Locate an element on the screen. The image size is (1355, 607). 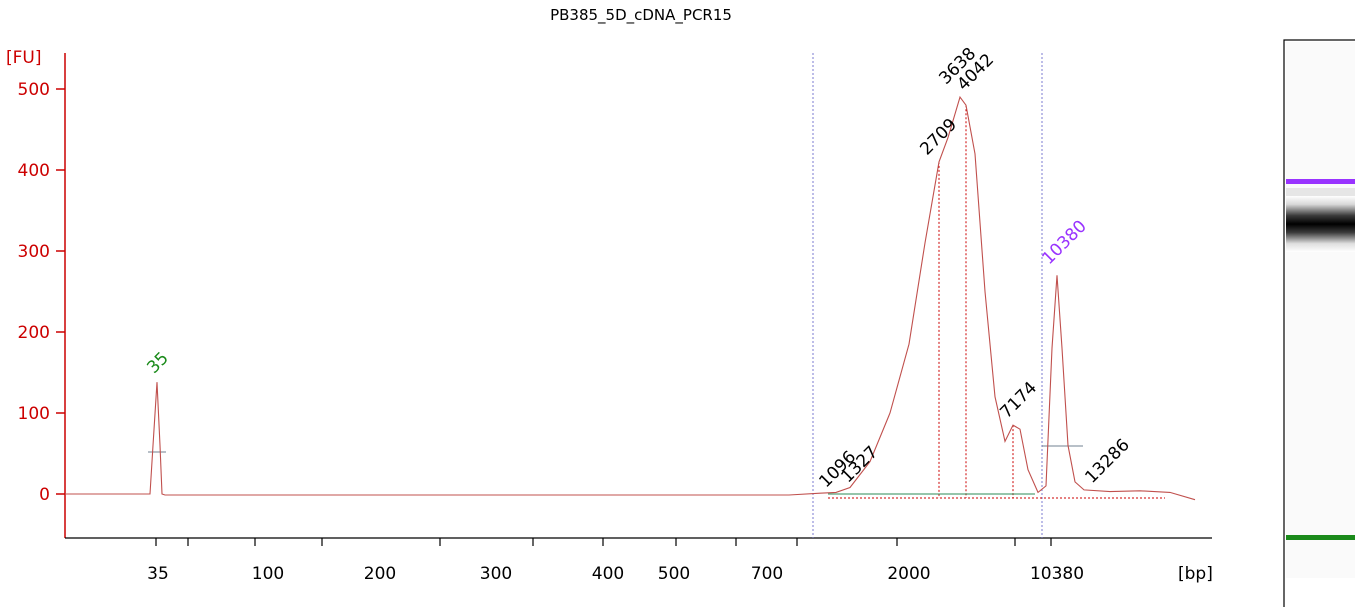
y-tick-label: 0 is located at coordinates (44, 495).